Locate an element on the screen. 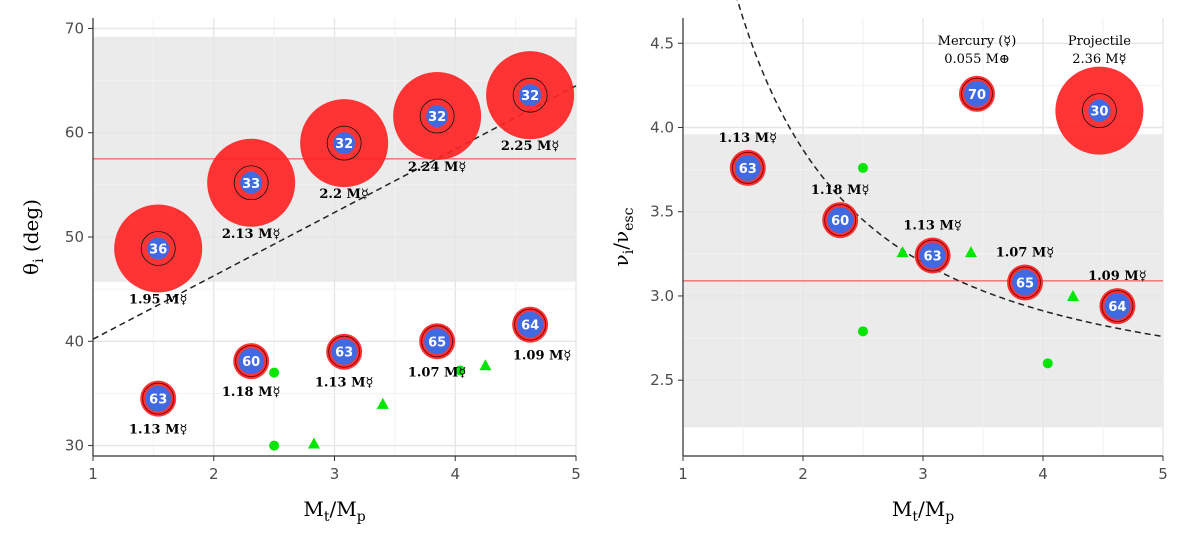  x-tick-label: 3 is located at coordinates (923, 474).